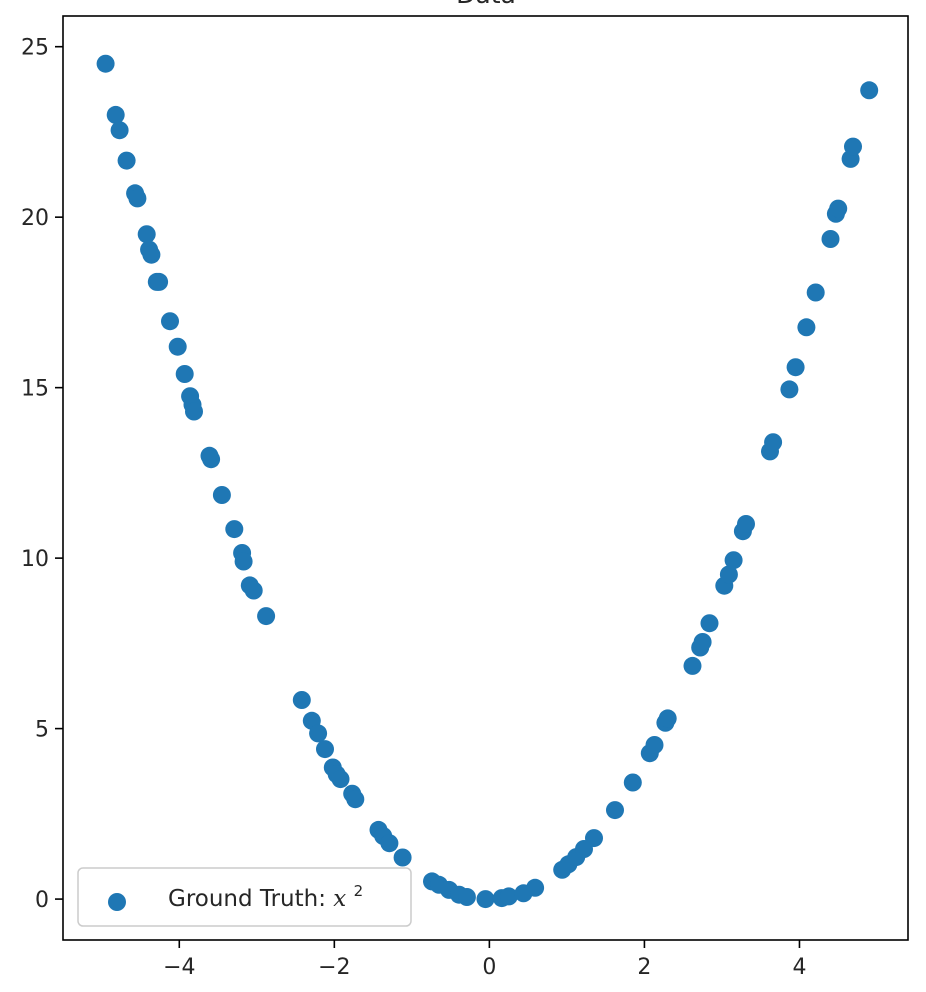 The width and height of the screenshot is (926, 992). What do you see at coordinates (339, 899) in the screenshot?
I see `legend-label-math: x` at bounding box center [339, 899].